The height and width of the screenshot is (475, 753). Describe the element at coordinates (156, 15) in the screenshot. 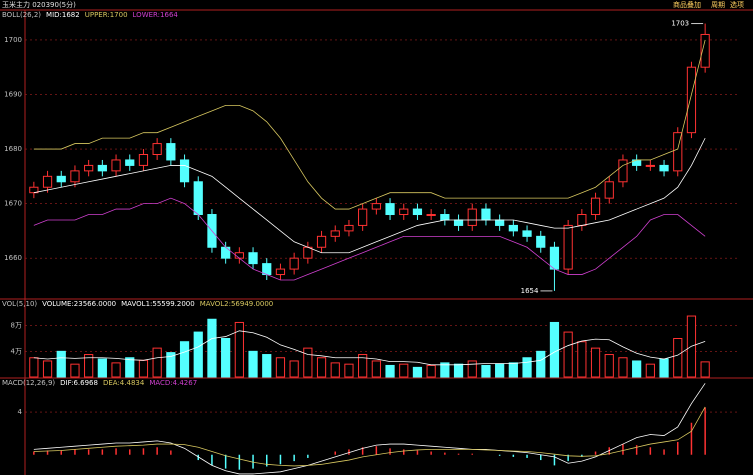

I see `legend-text: LOWER:1664` at that location.